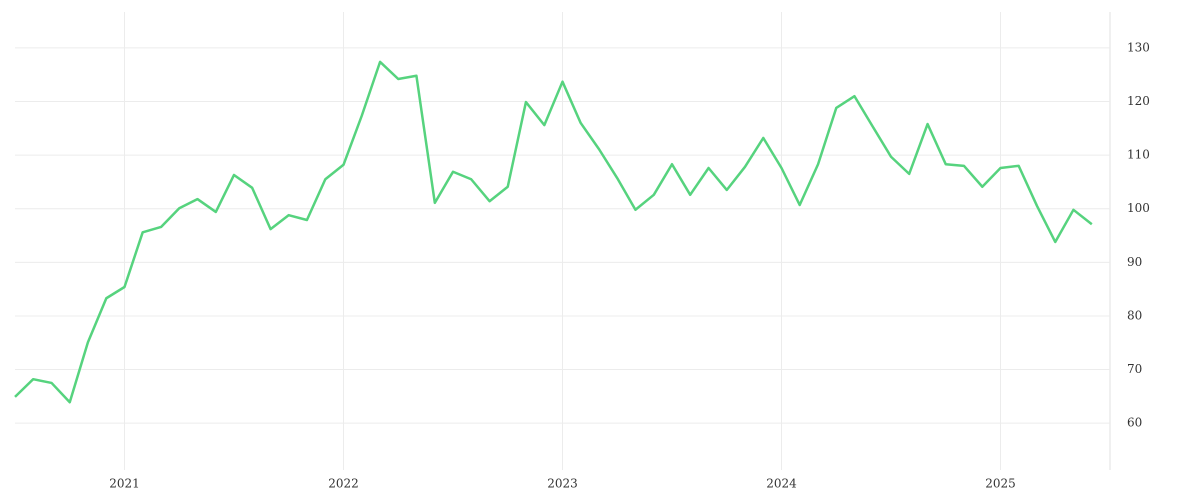  I want to click on x-tick-label: 2022, so click(343, 484).